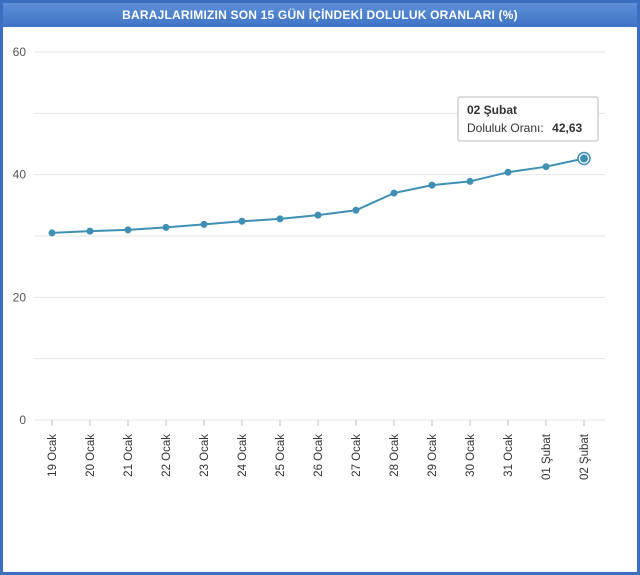 Image resolution: width=640 pixels, height=575 pixels. I want to click on x-tick-label: 24 Ocak, so click(243, 455).